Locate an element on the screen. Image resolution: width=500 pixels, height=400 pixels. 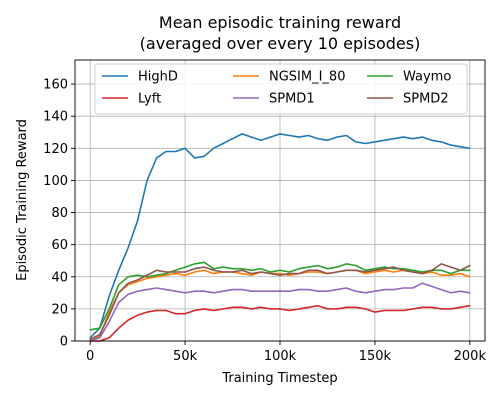
chart-title: Mean episodic training reward is located at coordinates (280, 22).